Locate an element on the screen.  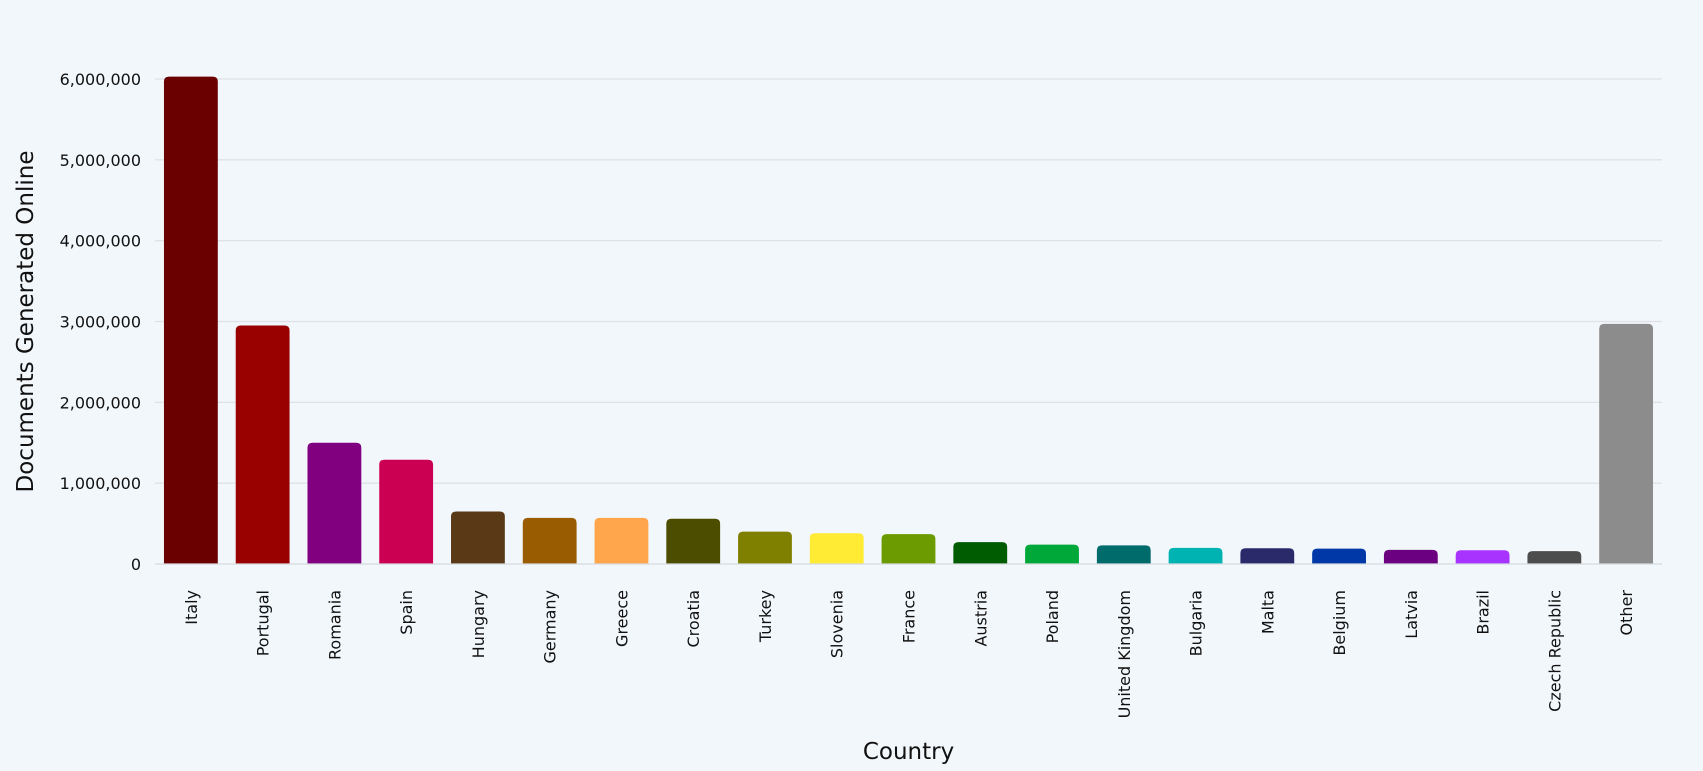
x-category-label: Spain is located at coordinates (406, 612).